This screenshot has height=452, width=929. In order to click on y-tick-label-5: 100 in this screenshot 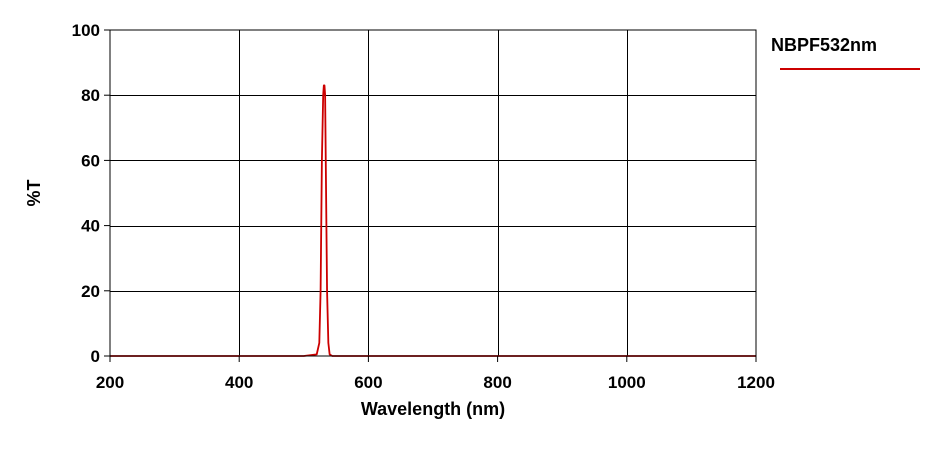, I will do `click(86, 30)`.